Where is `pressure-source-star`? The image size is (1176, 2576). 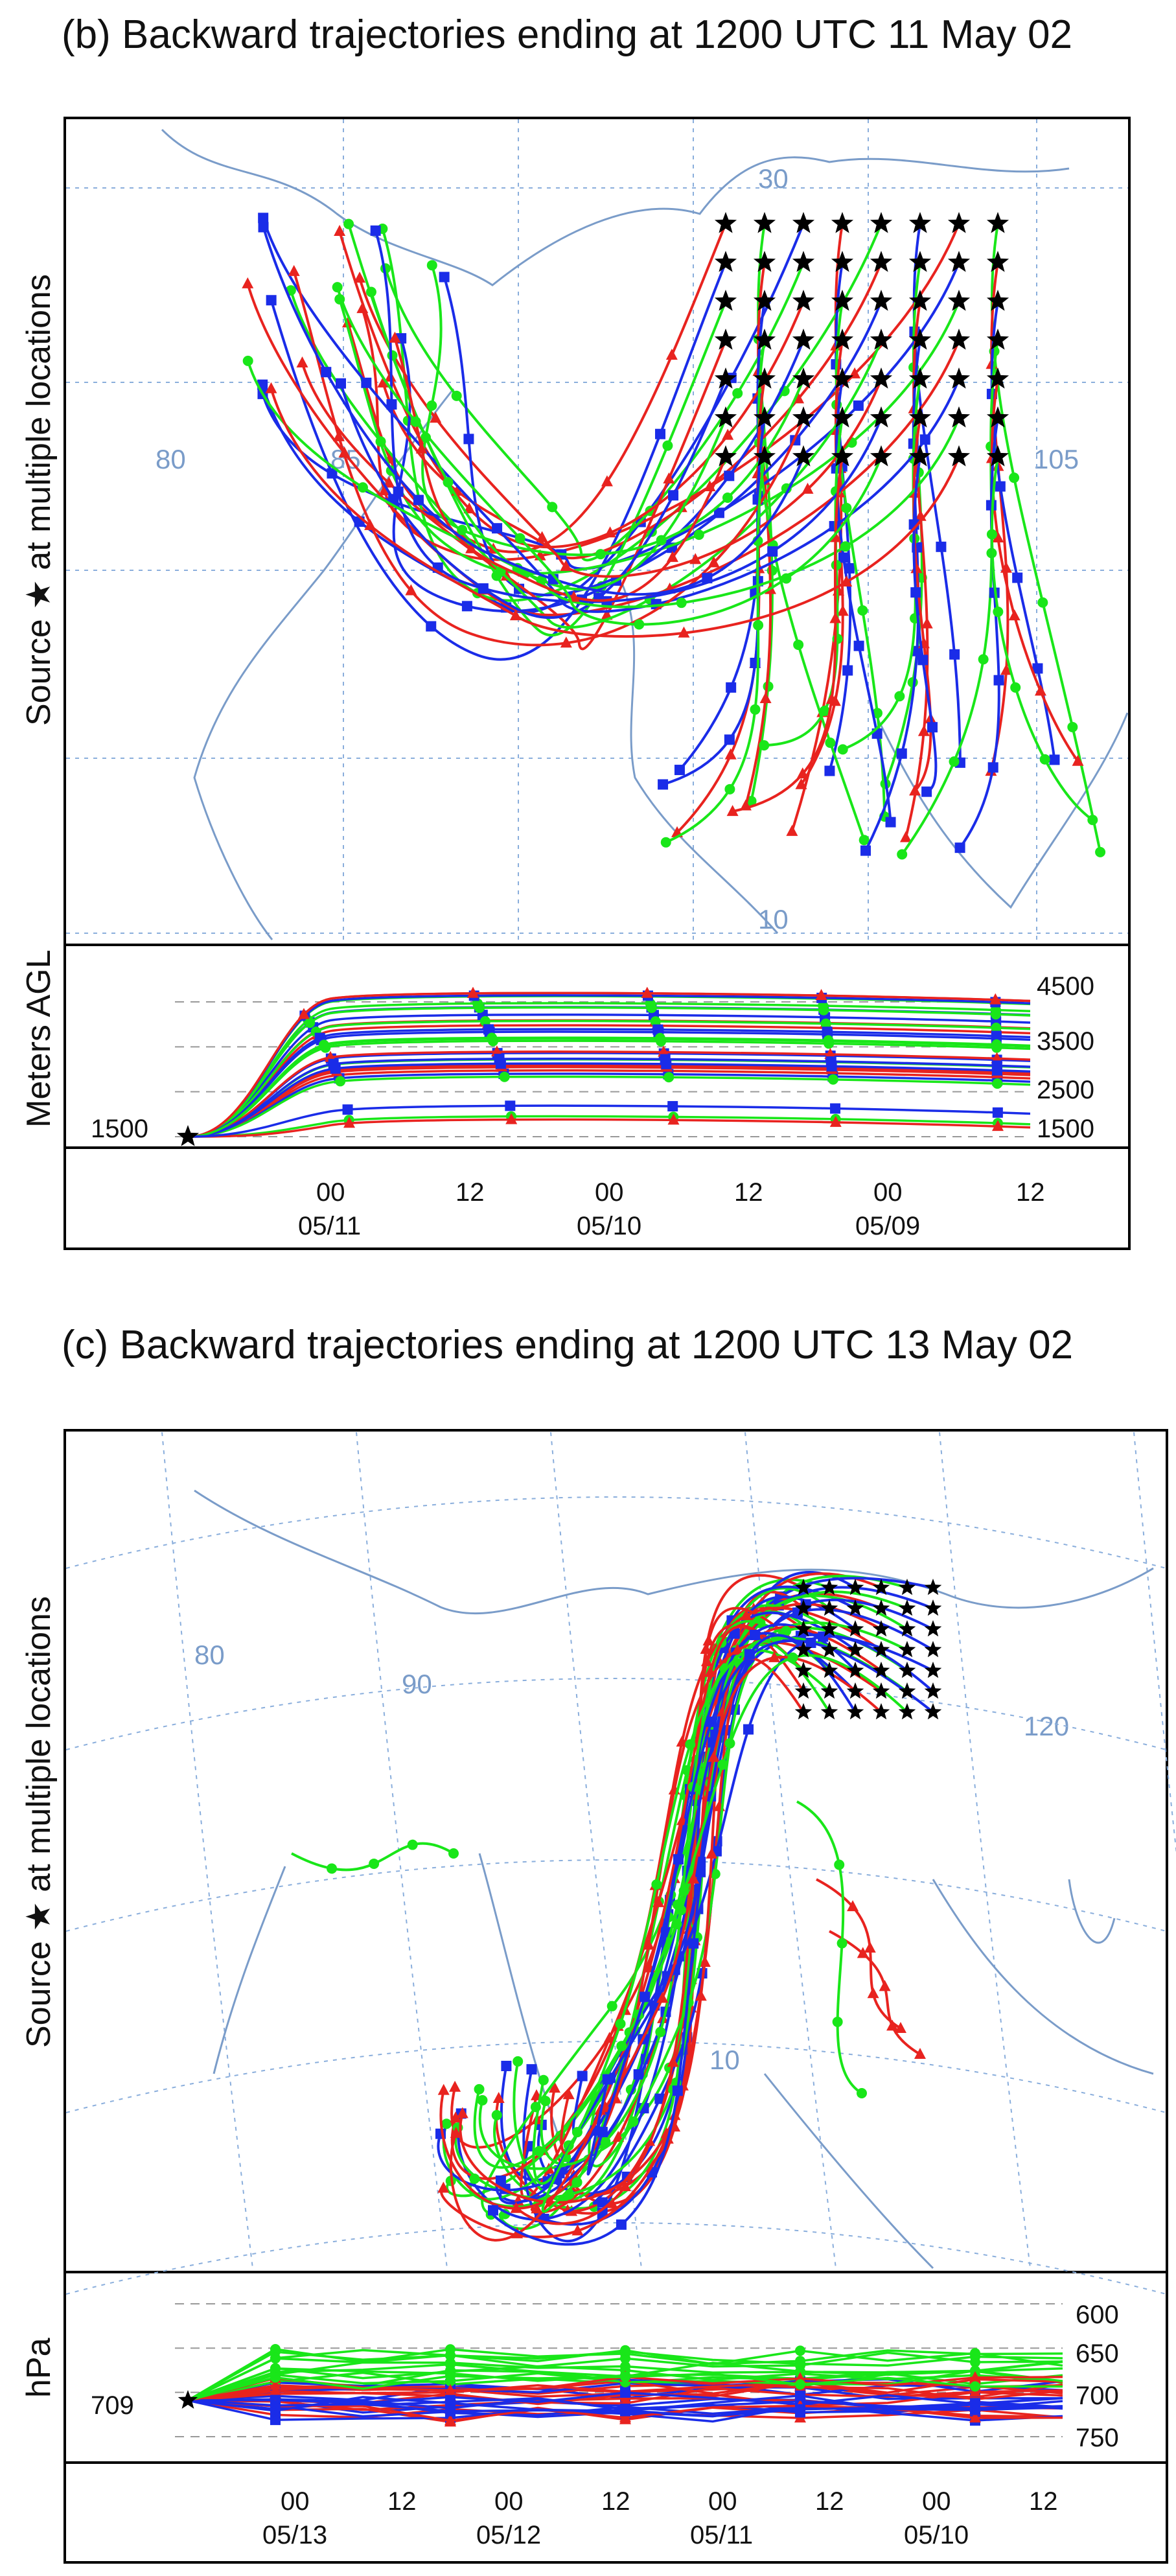
pressure-source-star is located at coordinates (188, 2399).